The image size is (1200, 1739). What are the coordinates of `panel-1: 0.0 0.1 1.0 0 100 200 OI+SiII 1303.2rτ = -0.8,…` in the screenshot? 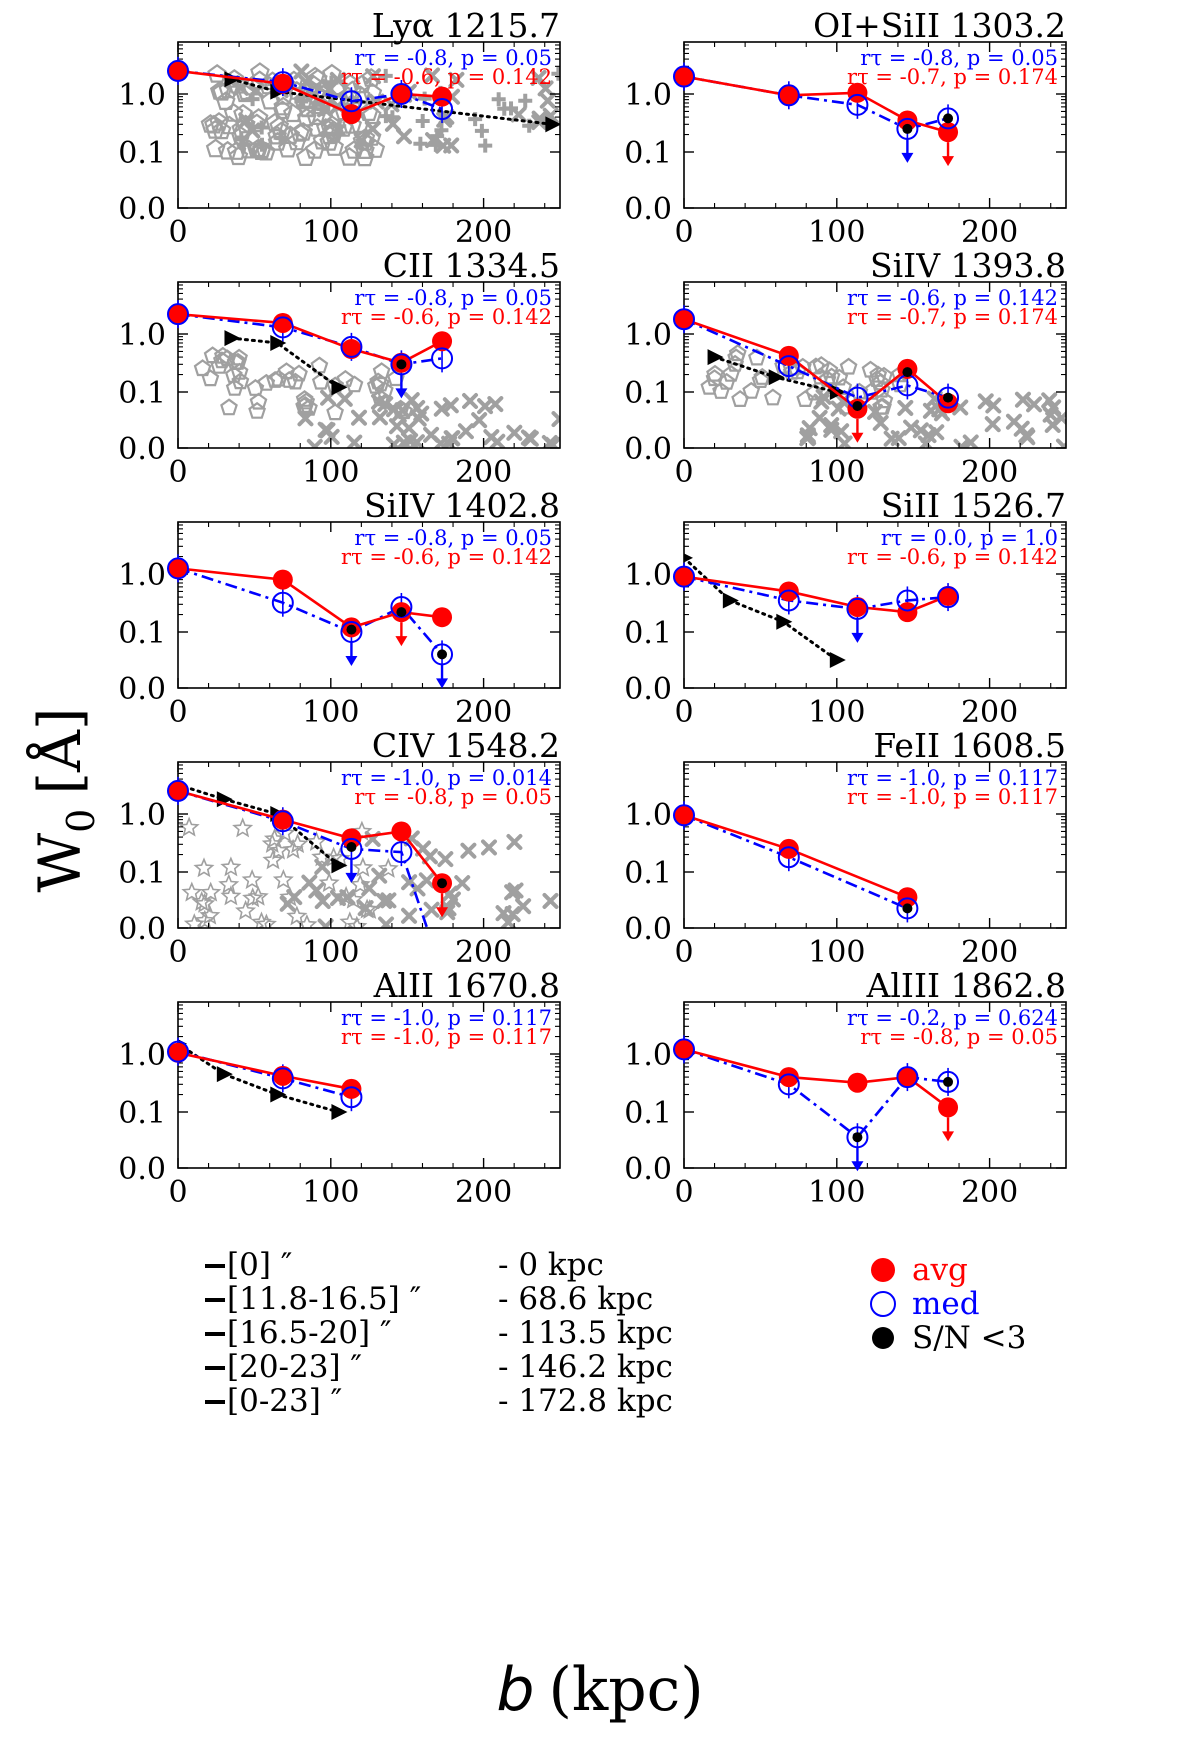 It's located at (845, 128).